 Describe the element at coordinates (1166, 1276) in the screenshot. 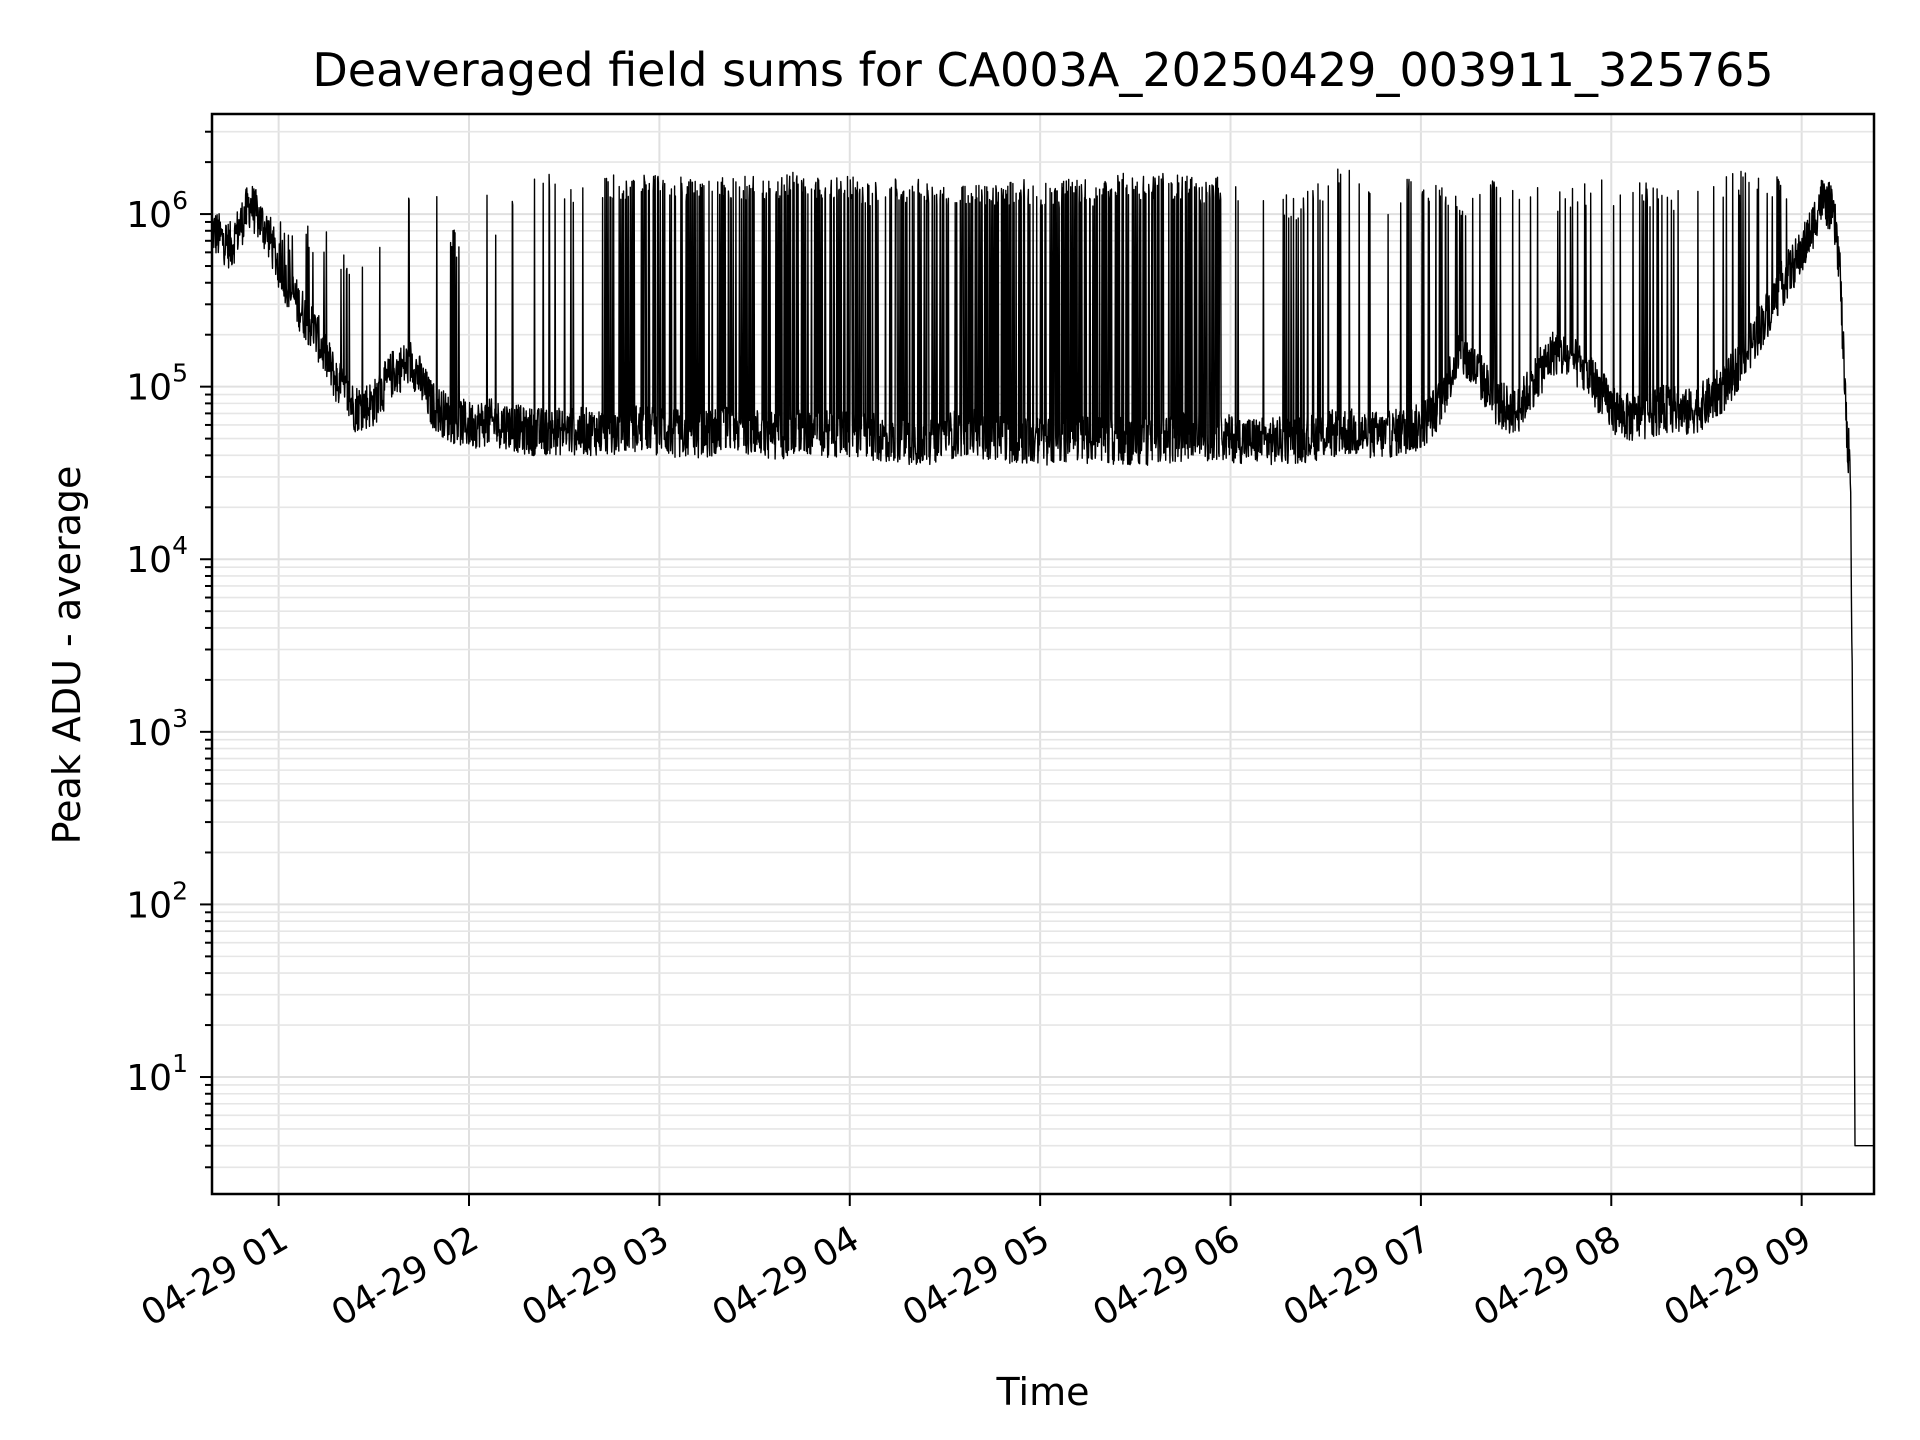

I see `x-tick-label: 04-29 06` at that location.